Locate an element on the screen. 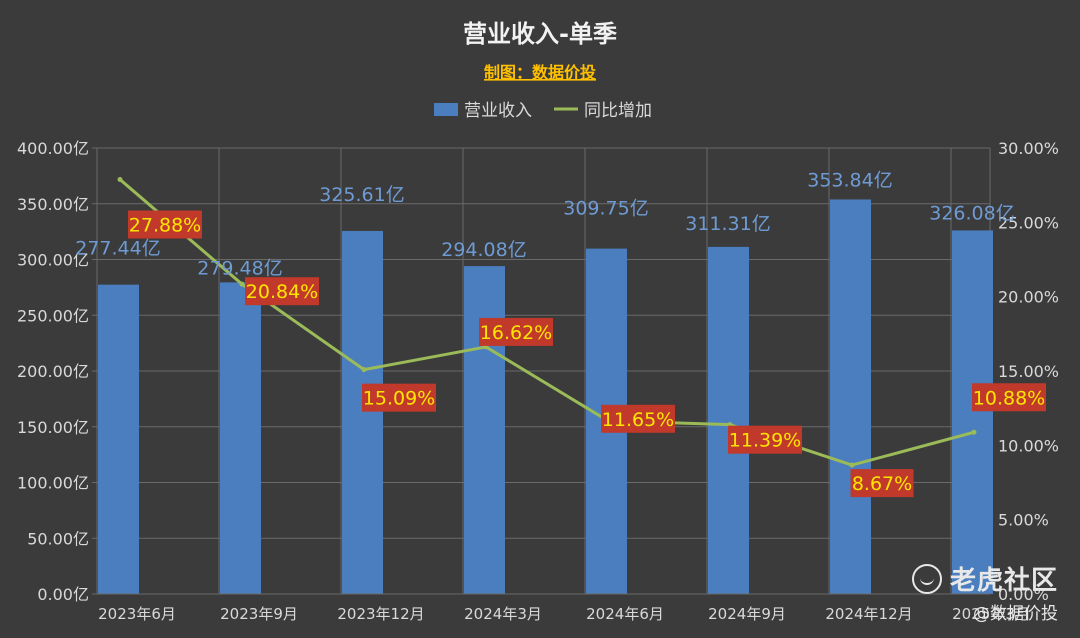 This screenshot has height=638, width=1080. bar-value-label: 277.44亿 is located at coordinates (117, 249).